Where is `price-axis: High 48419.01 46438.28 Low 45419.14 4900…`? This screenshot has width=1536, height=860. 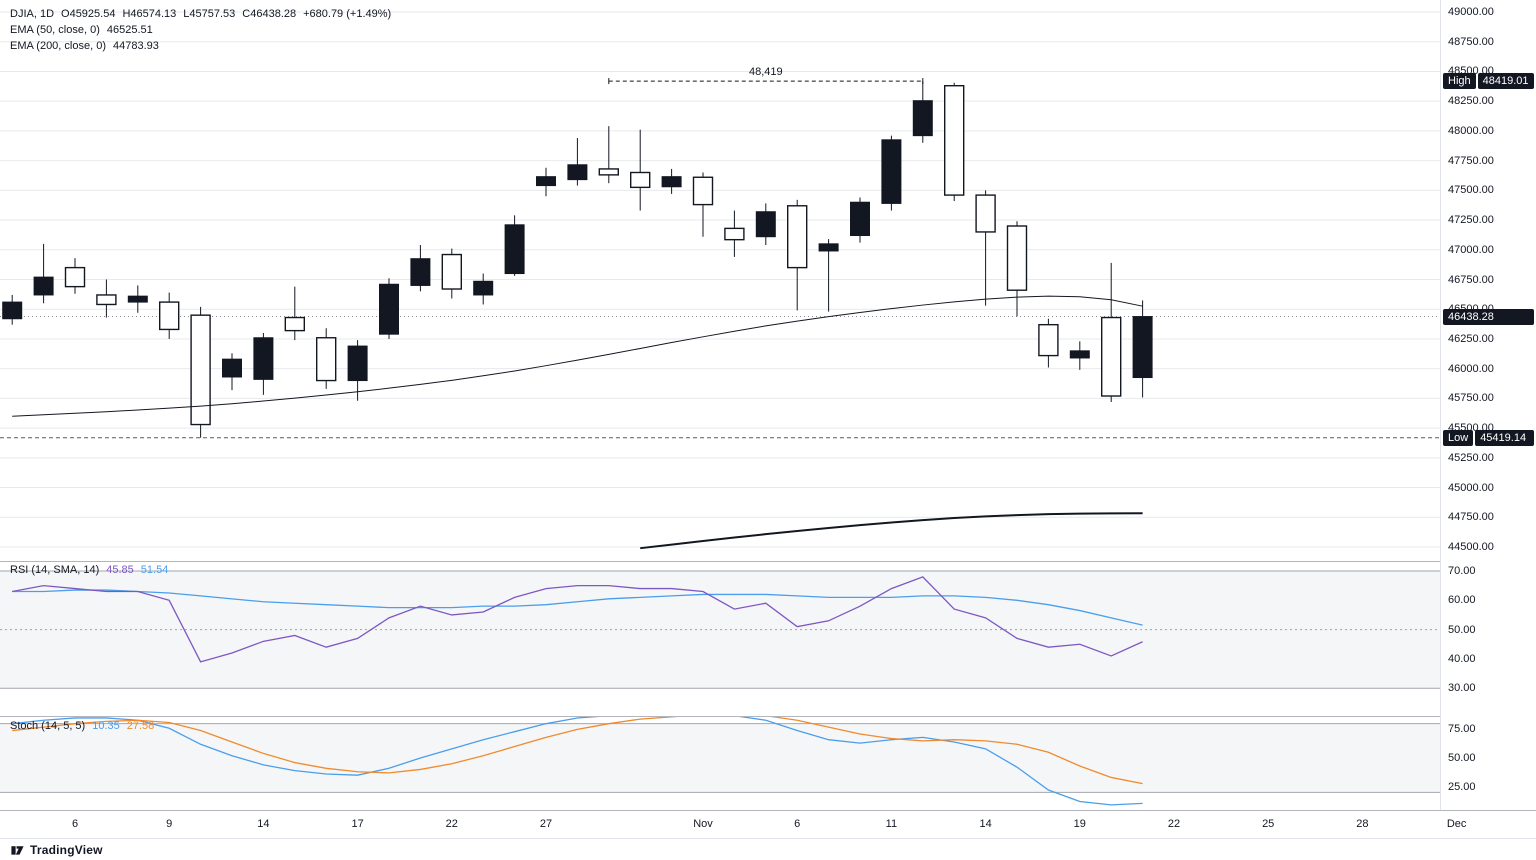 price-axis: High 48419.01 46438.28 Low 45419.14 4900… is located at coordinates (1488, 405).